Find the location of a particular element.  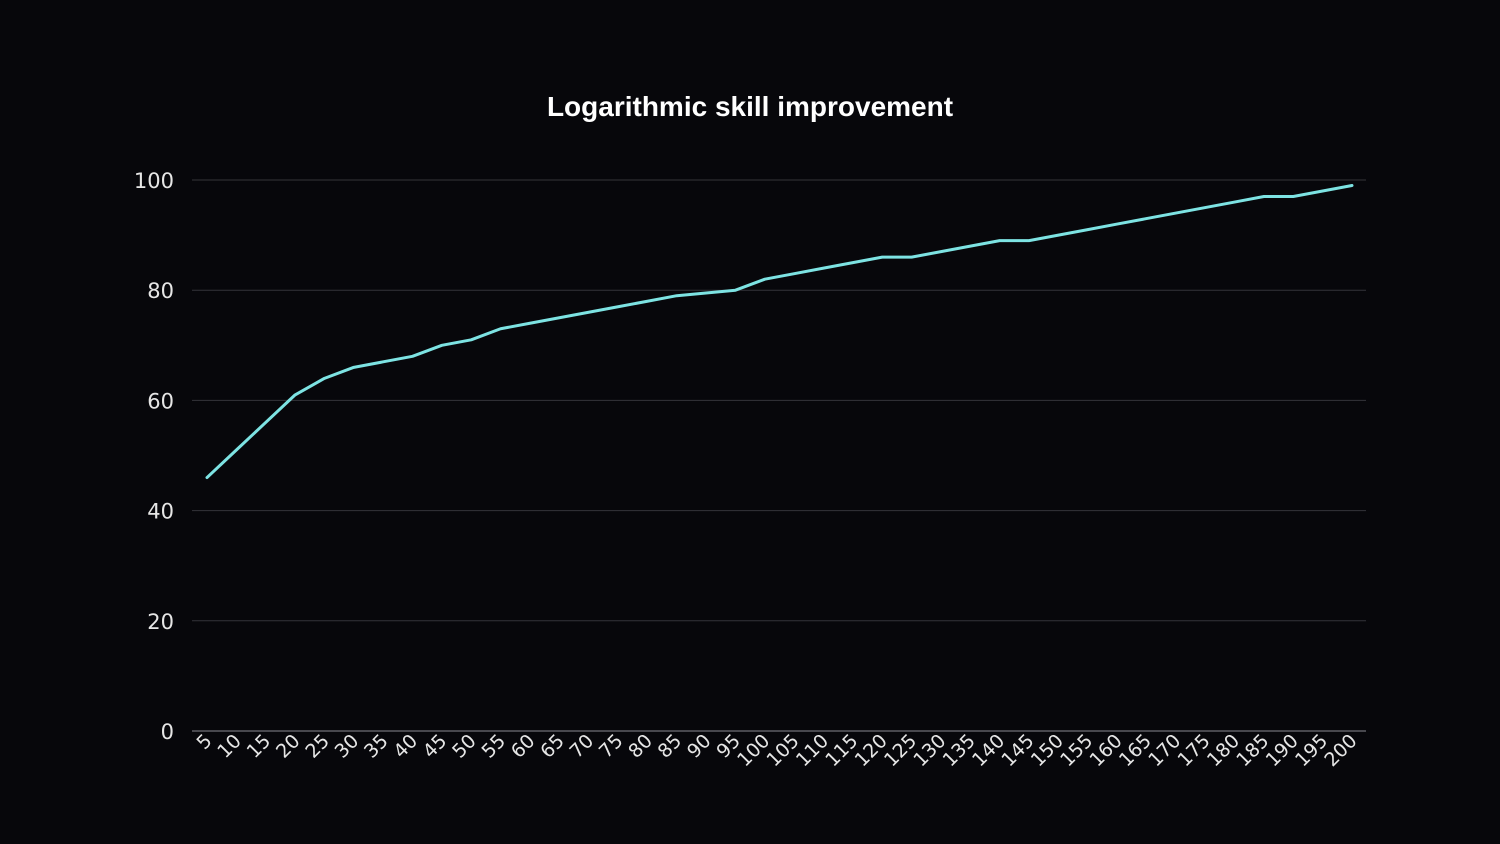

y-tick-label: 20 is located at coordinates (160, 622).